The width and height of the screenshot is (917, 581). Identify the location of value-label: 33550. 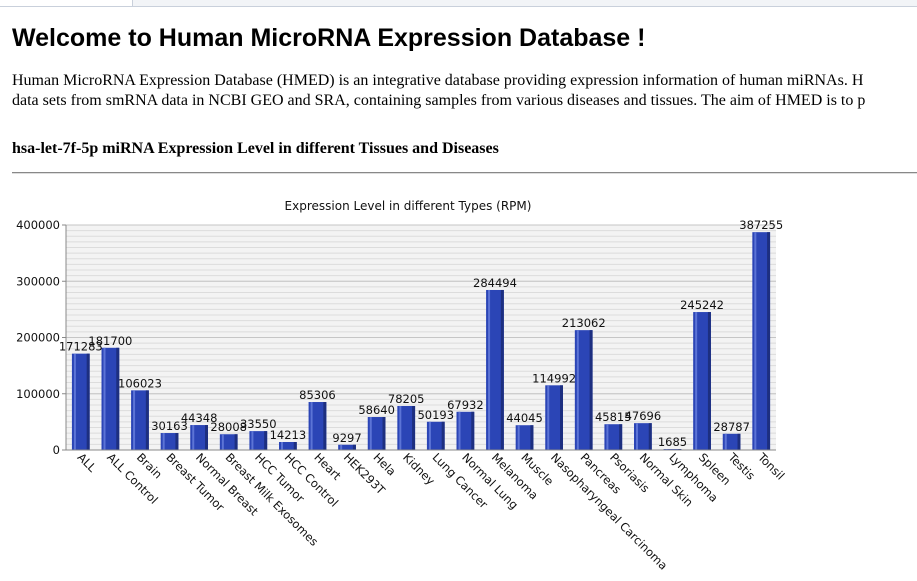
(258, 424).